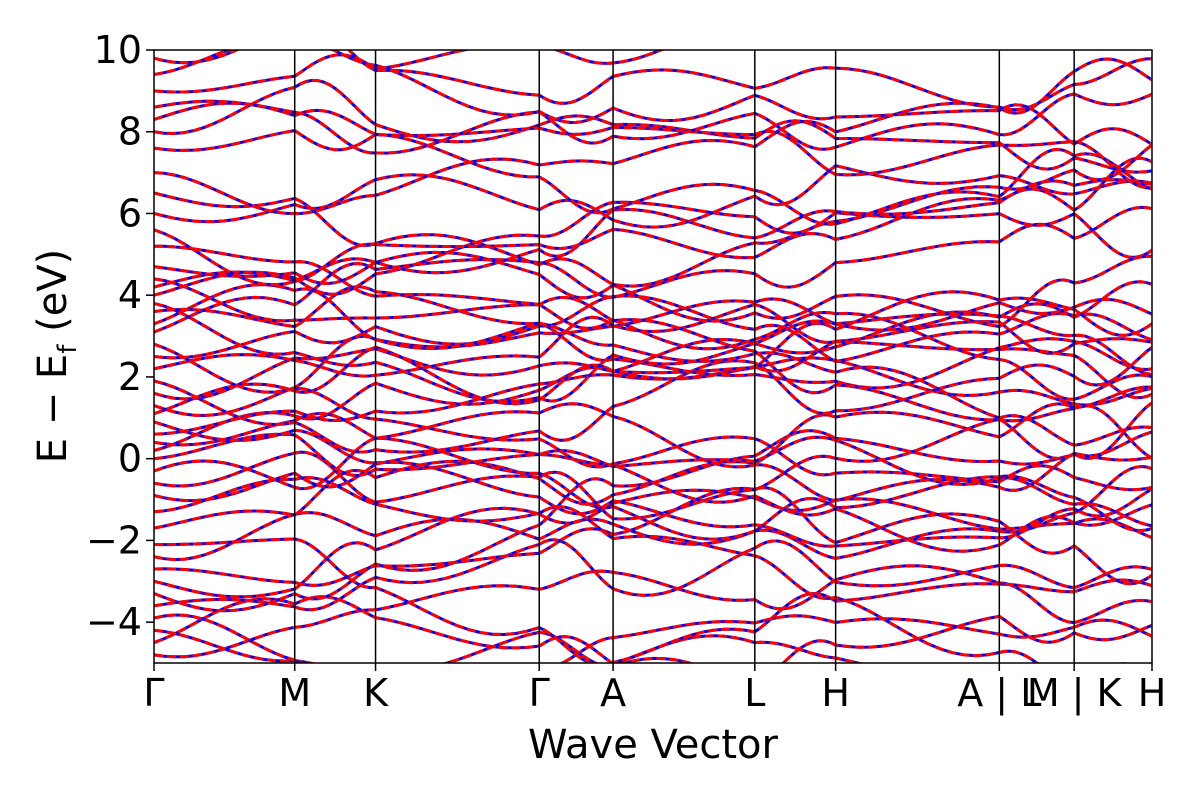 The width and height of the screenshot is (1200, 800). Describe the element at coordinates (999, 693) in the screenshot. I see `x-tick-label: A | L` at that location.